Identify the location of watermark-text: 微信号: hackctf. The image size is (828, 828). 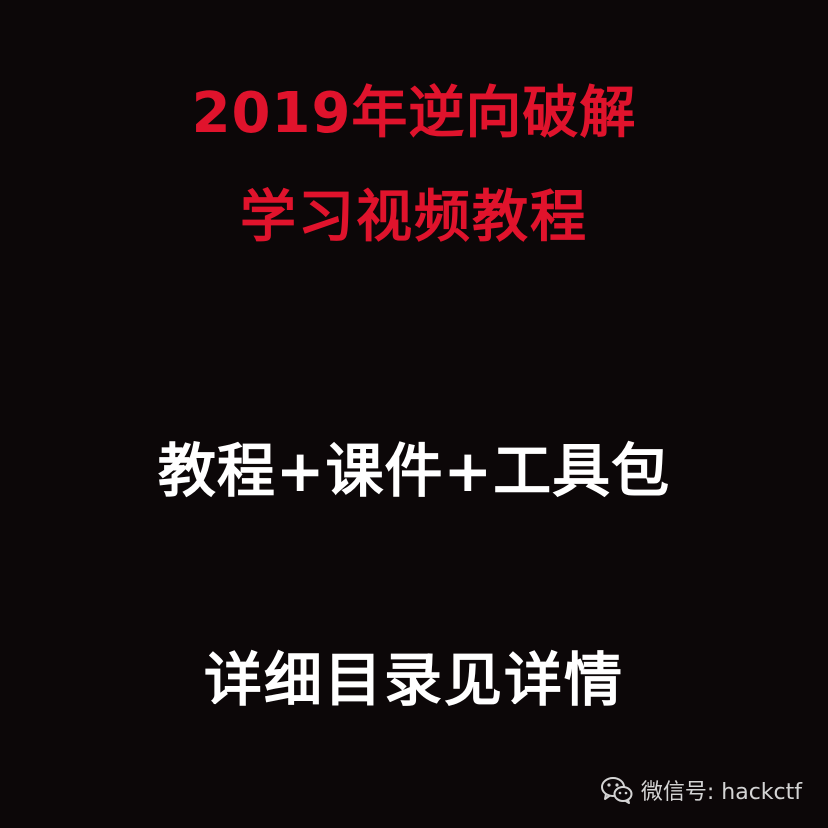
(721, 792).